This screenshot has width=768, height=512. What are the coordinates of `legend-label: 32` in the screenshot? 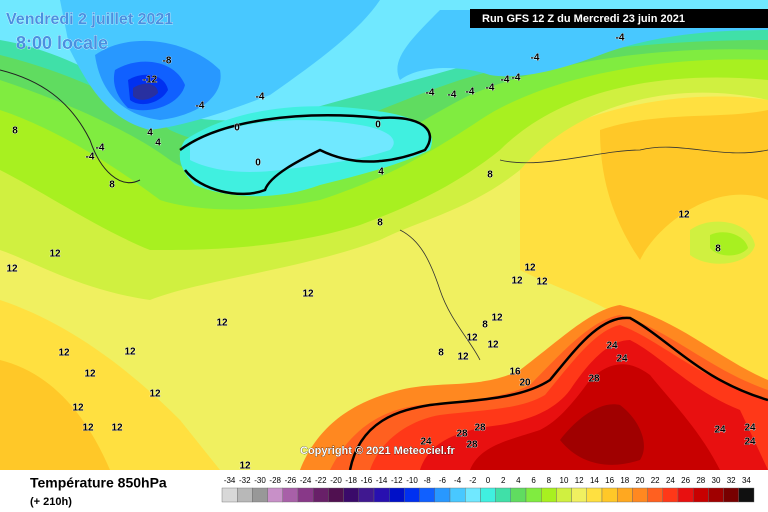 It's located at (731, 480).